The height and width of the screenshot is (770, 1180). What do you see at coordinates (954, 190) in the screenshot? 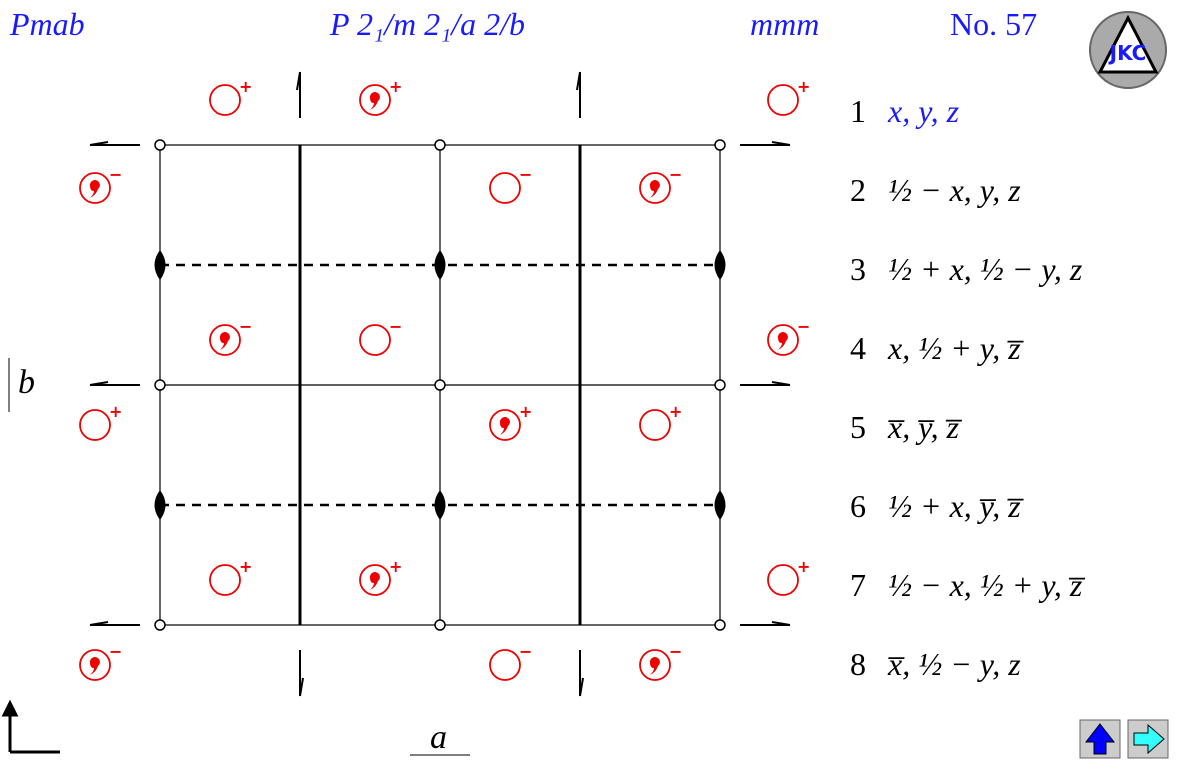
I see `position-coords: ½ − x, y, z` at bounding box center [954, 190].